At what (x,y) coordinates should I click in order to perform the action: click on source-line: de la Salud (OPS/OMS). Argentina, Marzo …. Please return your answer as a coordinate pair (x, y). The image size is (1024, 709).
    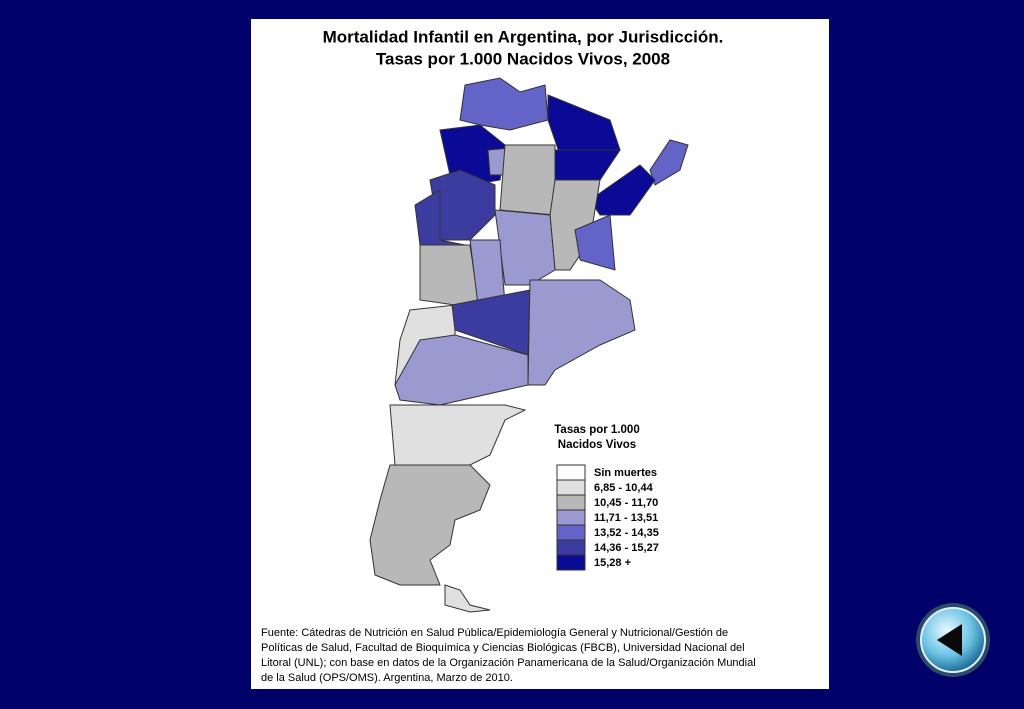
    Looking at the image, I should click on (387, 678).